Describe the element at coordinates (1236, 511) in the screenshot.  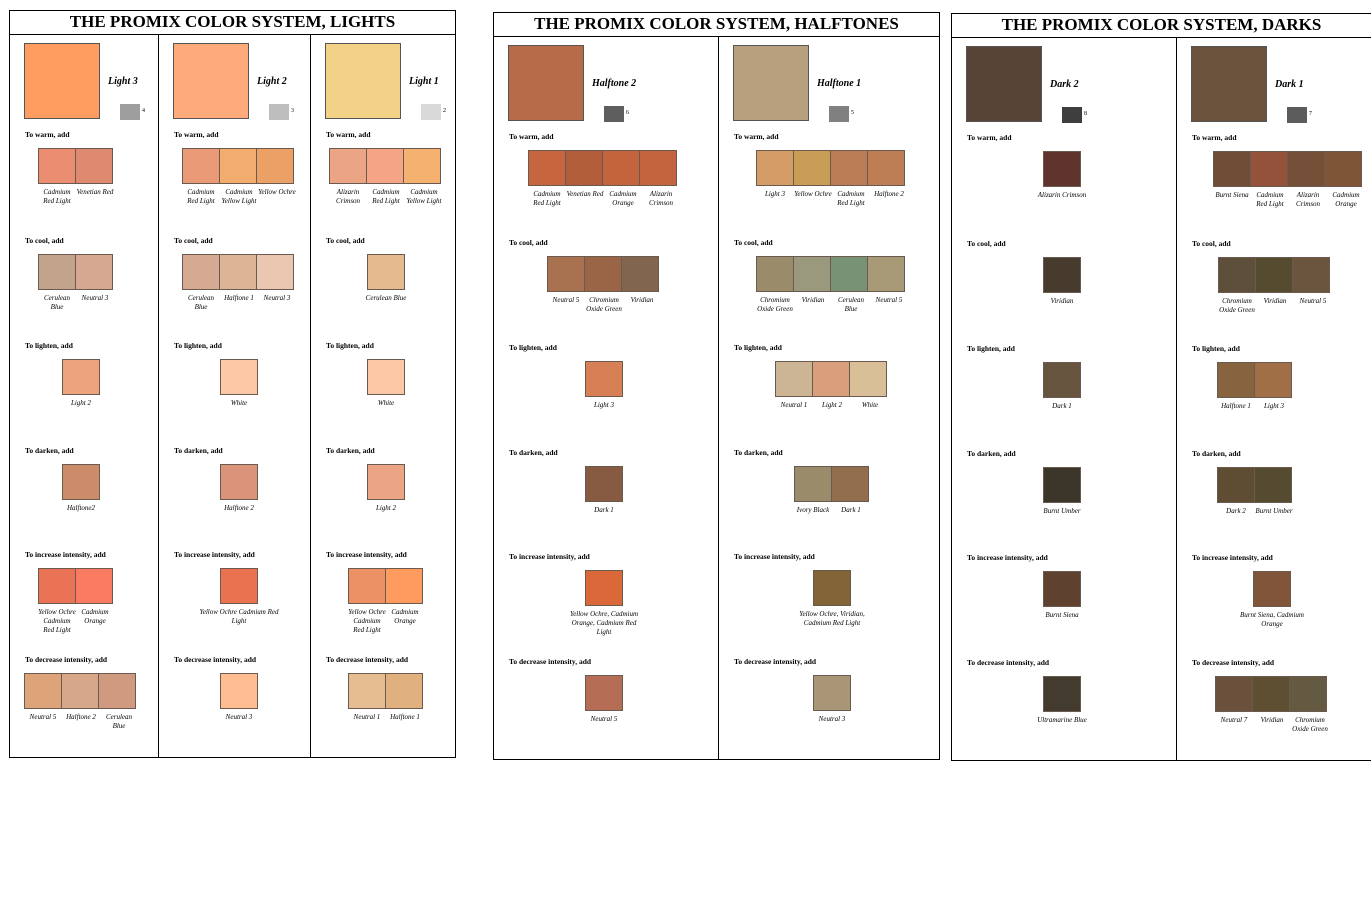
I see `chip-caption: Dark 2` at that location.